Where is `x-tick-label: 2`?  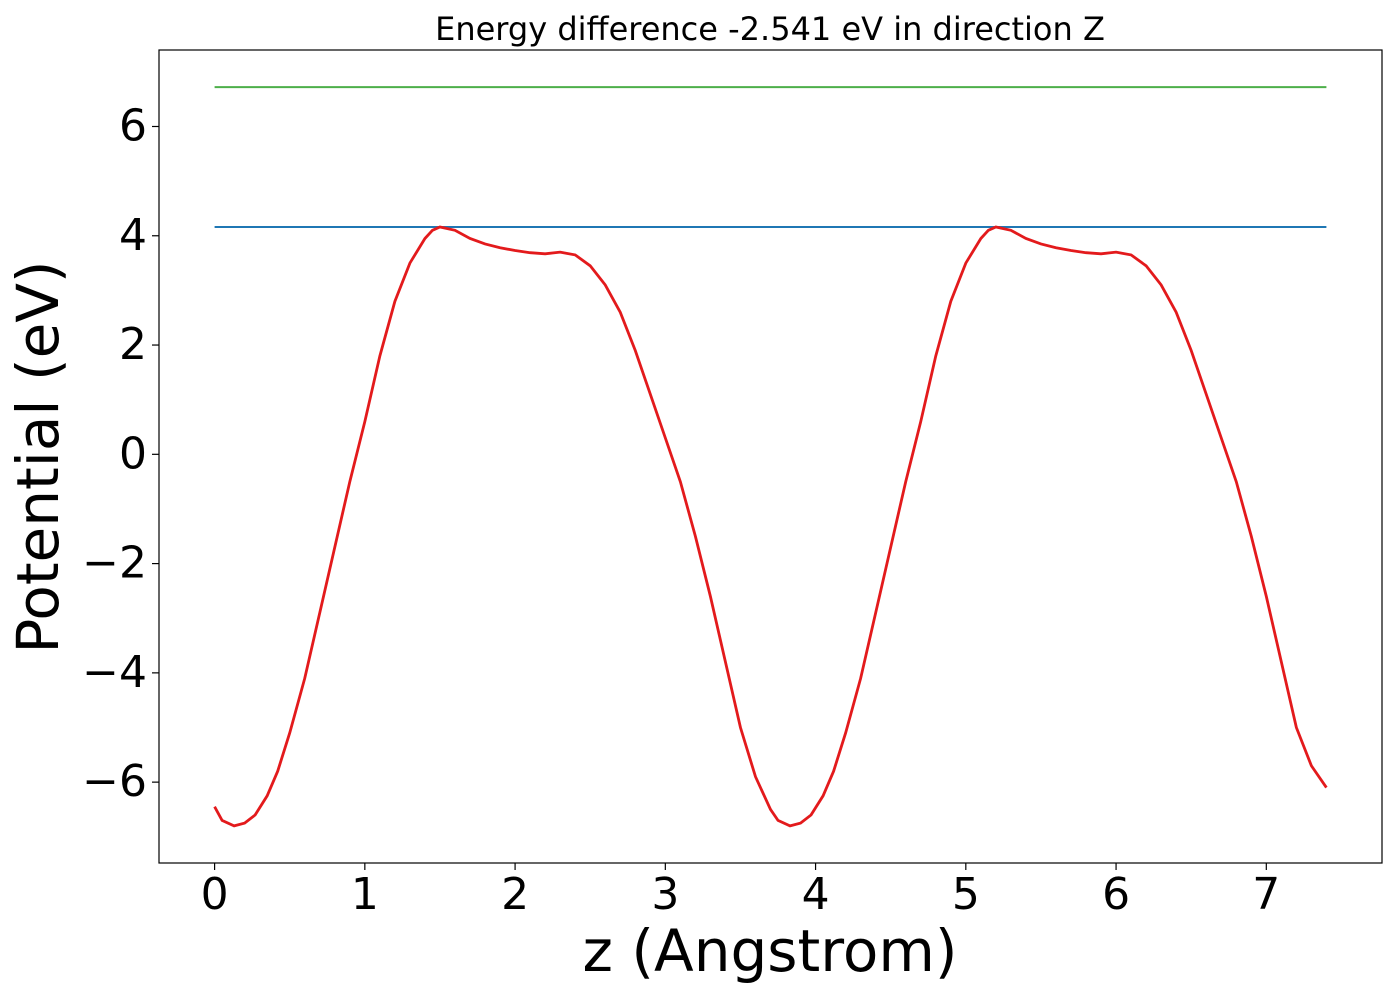
x-tick-label: 2 is located at coordinates (515, 894).